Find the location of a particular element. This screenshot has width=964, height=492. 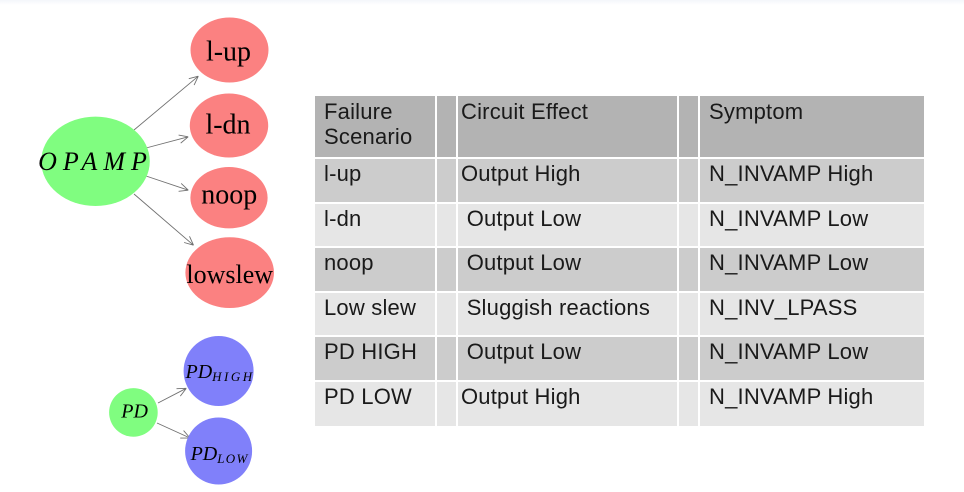

svg-text: OPAMP is located at coordinates (95, 161).